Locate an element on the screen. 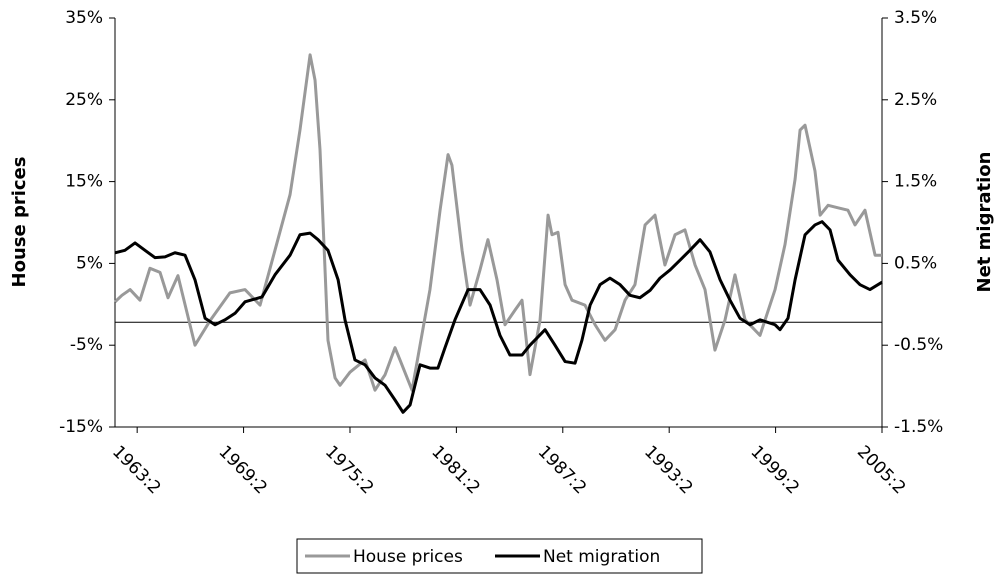 The height and width of the screenshot is (576, 999). x-tick-label: 1987:2 is located at coordinates (562, 470).